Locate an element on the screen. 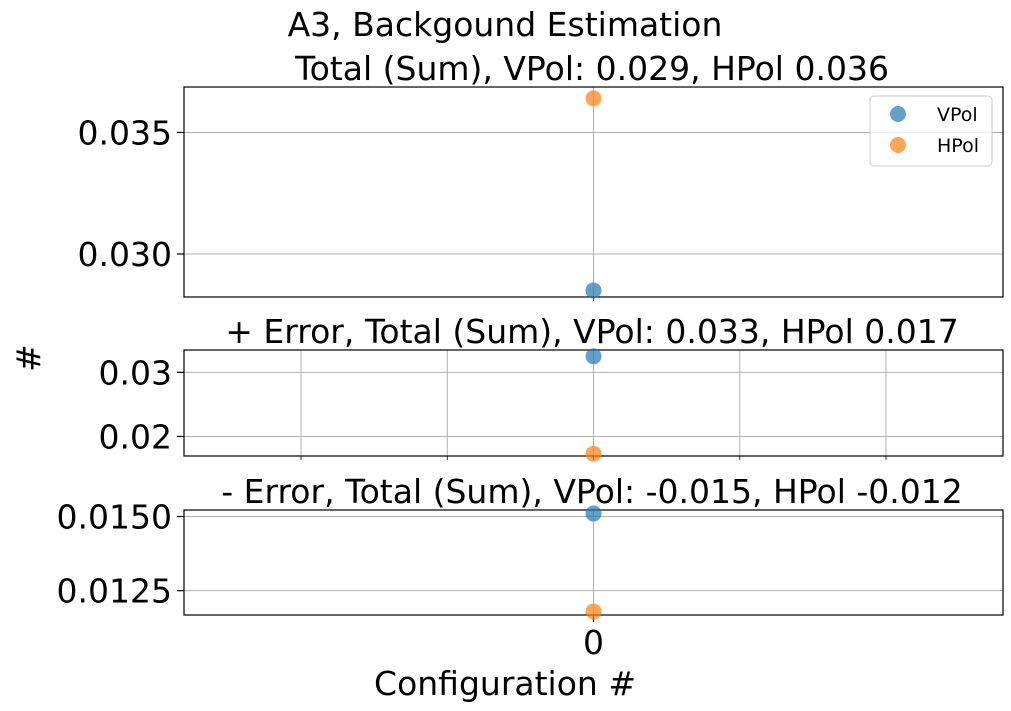 The height and width of the screenshot is (711, 1011). y-tick-label-minus-error-0: 0.0125 is located at coordinates (114, 591).